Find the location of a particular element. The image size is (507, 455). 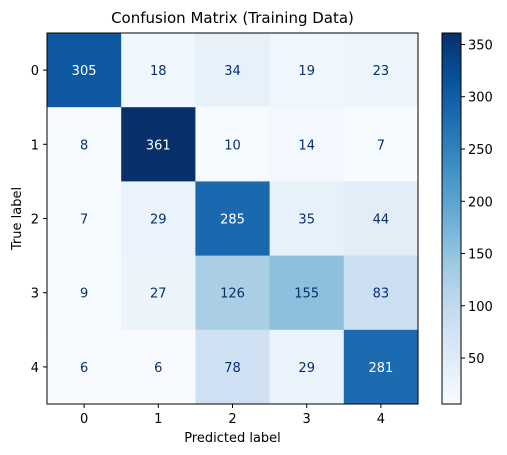

cell-value-label: 35 is located at coordinates (306, 220).